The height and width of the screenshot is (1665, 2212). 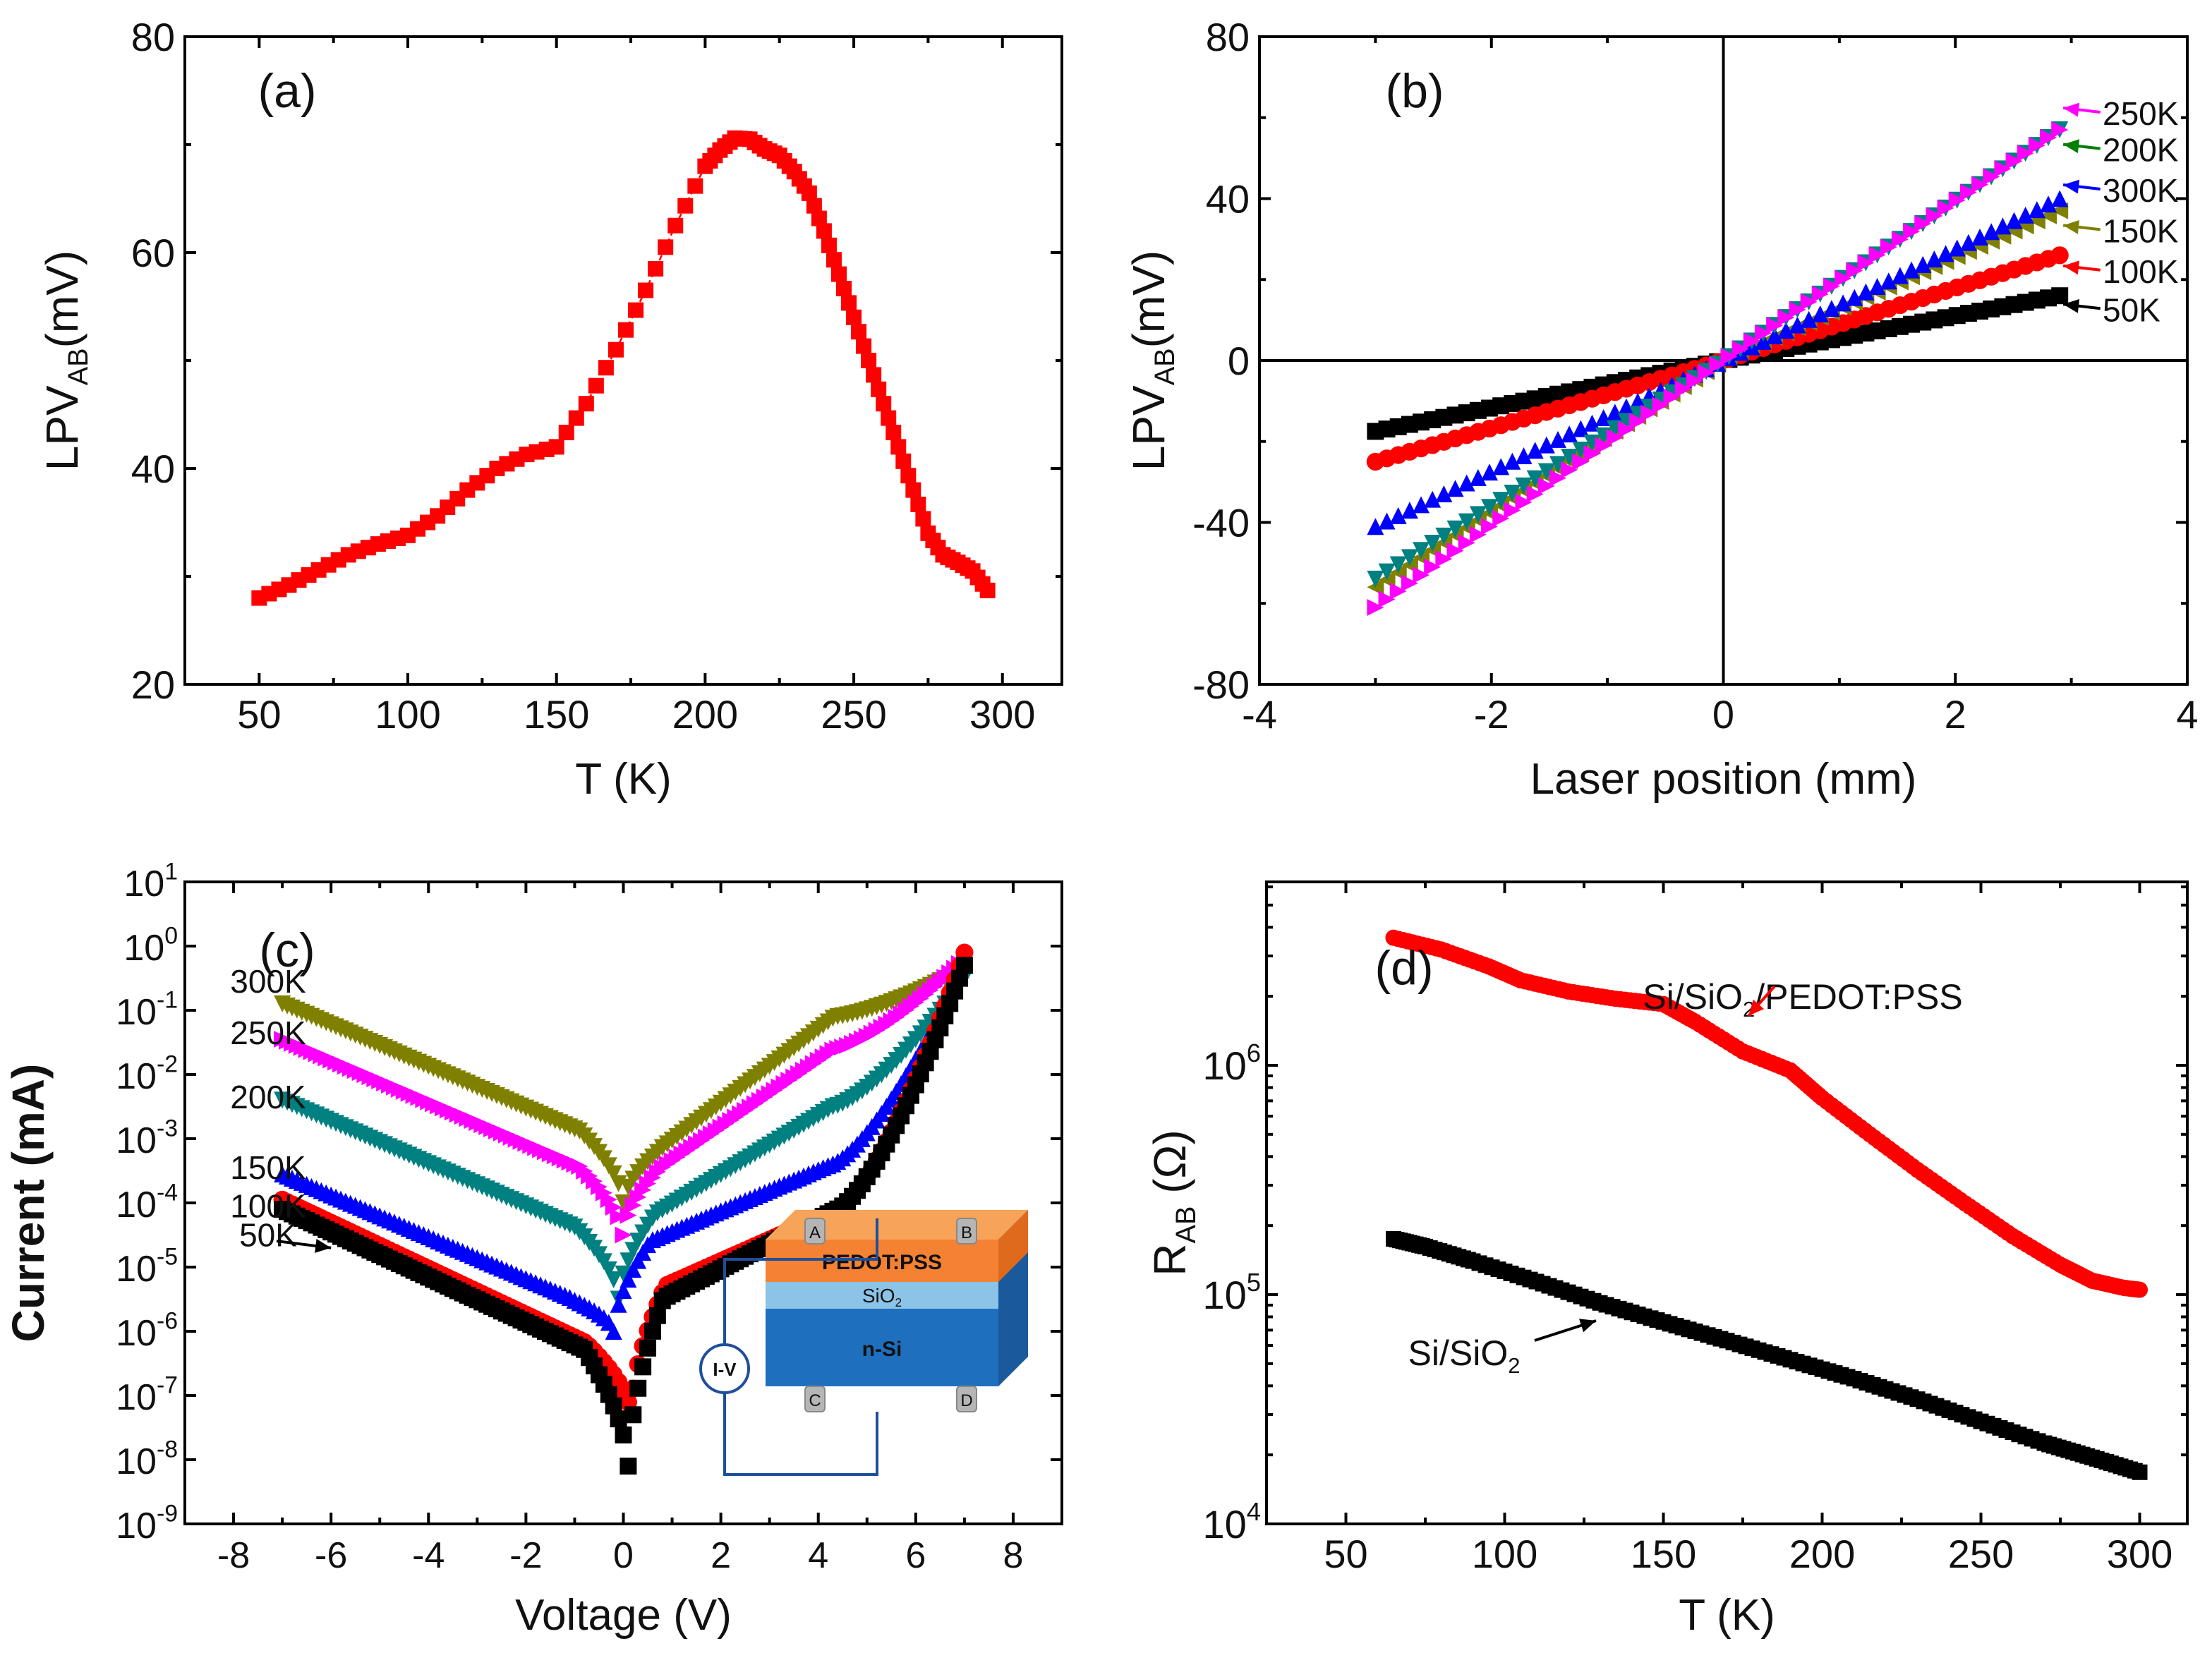 What do you see at coordinates (818, 1555) in the screenshot?
I see `x-tick-label: 4` at bounding box center [818, 1555].